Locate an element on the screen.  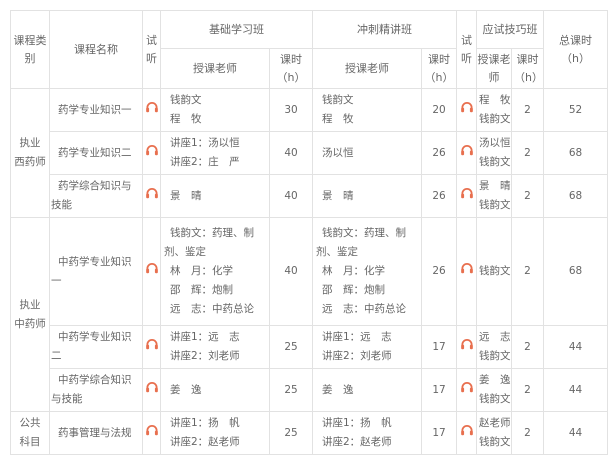
col-header-sprint-hours: 课时（h） is located at coordinates (439, 68).